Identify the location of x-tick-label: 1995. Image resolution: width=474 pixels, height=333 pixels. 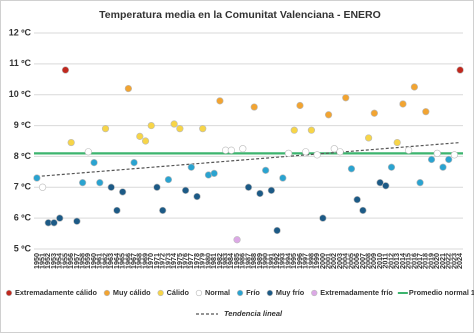
(293, 261).